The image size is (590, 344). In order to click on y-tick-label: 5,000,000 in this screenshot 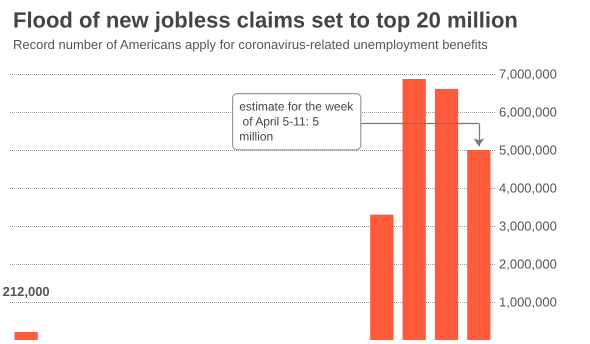, I will do `click(528, 150)`.